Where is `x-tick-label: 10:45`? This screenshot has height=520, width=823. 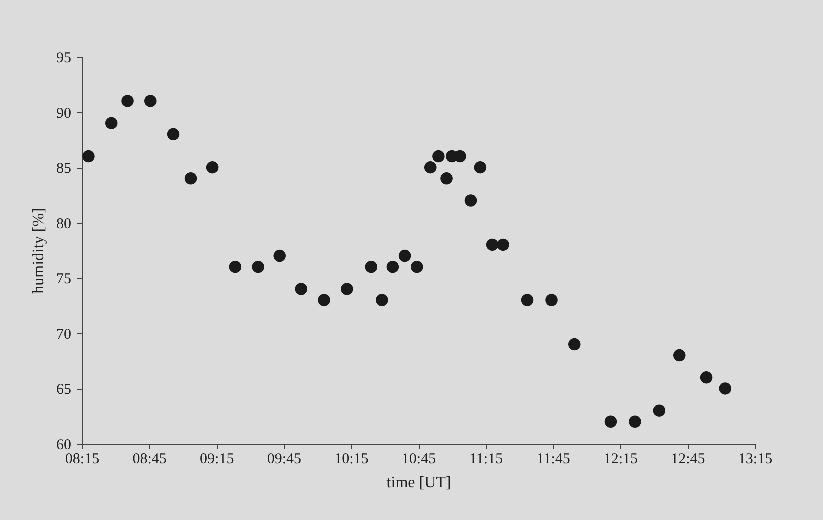 x-tick-label: 10:45 is located at coordinates (419, 460).